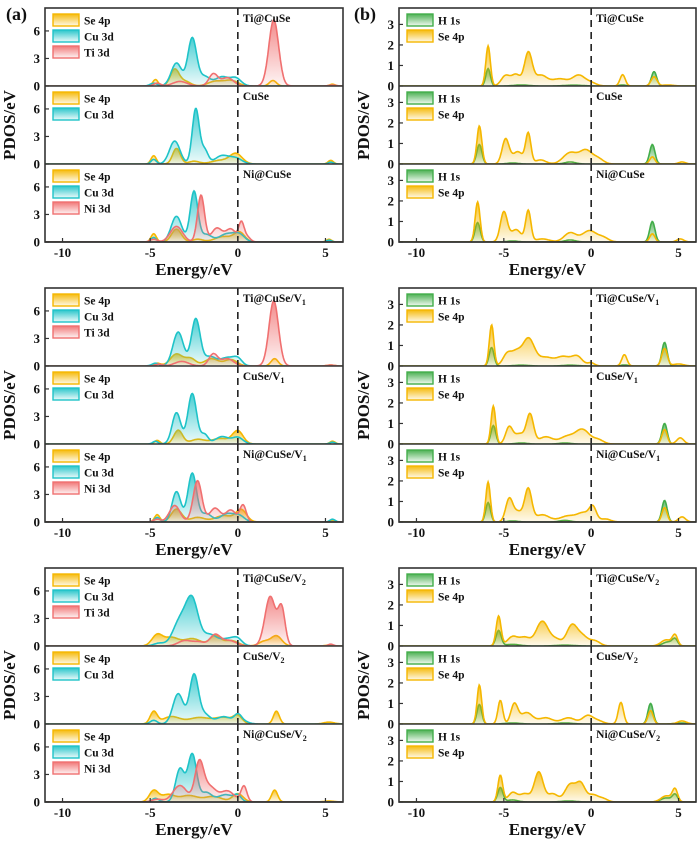 The height and width of the screenshot is (855, 700). I want to click on subplot-ti-cuse-v1: 0 1 2 3 H 1s Se 4p Ti@CuSe/V1, so click(542, 331).